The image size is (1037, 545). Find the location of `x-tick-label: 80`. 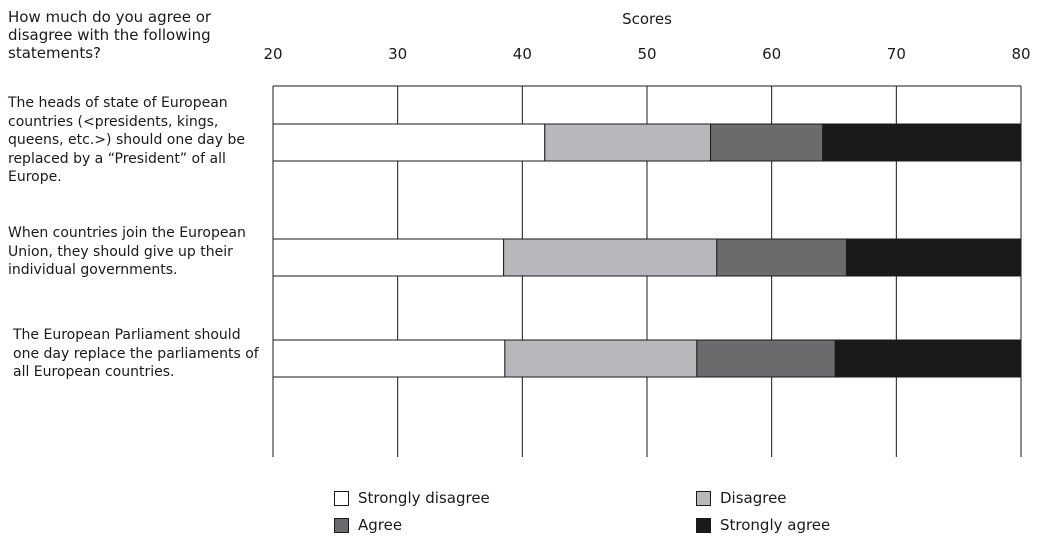

x-tick-label: 80 is located at coordinates (1020, 54).